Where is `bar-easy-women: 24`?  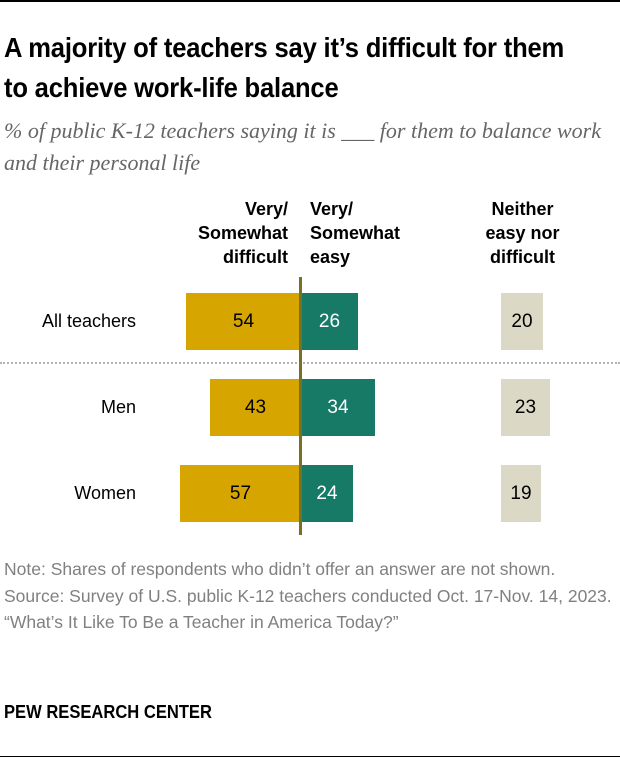 bar-easy-women: 24 is located at coordinates (327, 493).